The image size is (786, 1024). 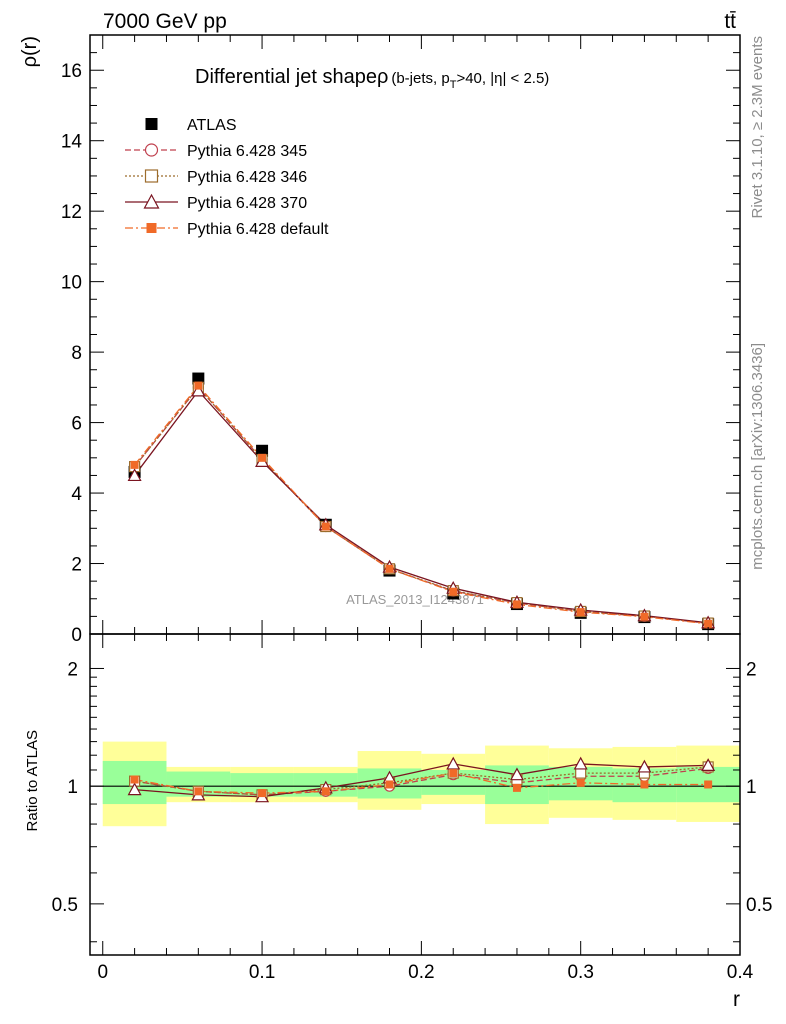 I want to click on ratio-tick-label: 2, so click(x=72, y=669).